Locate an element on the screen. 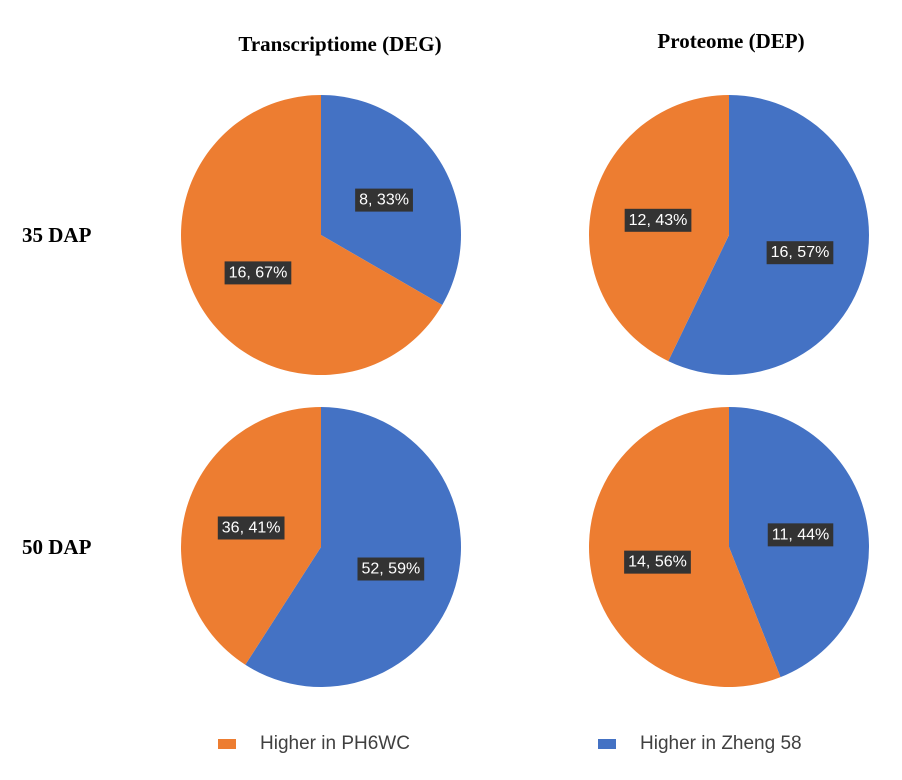 Image resolution: width=902 pixels, height=780 pixels. data-label-zheng58: 8, 33% is located at coordinates (384, 200).